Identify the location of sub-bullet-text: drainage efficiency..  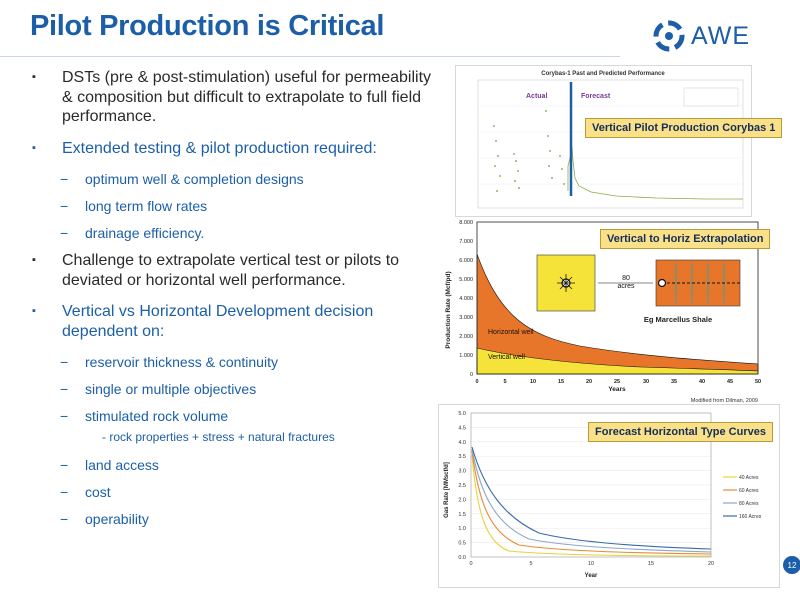
(145, 233).